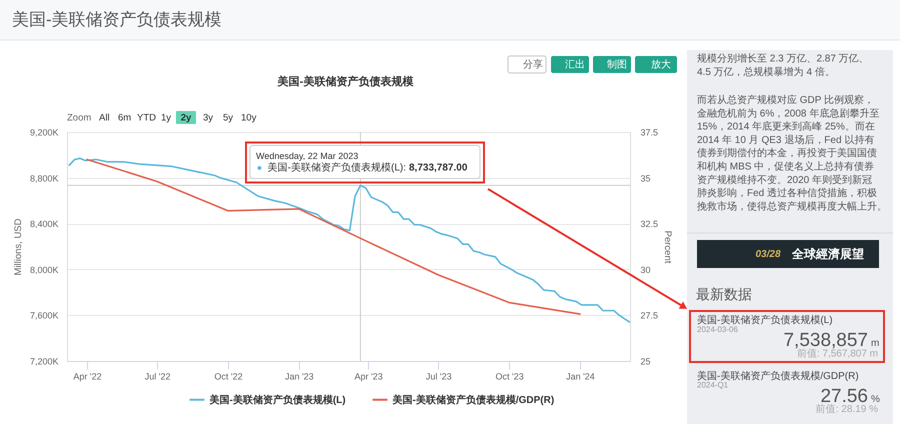  I want to click on text: 1y, so click(166, 118).